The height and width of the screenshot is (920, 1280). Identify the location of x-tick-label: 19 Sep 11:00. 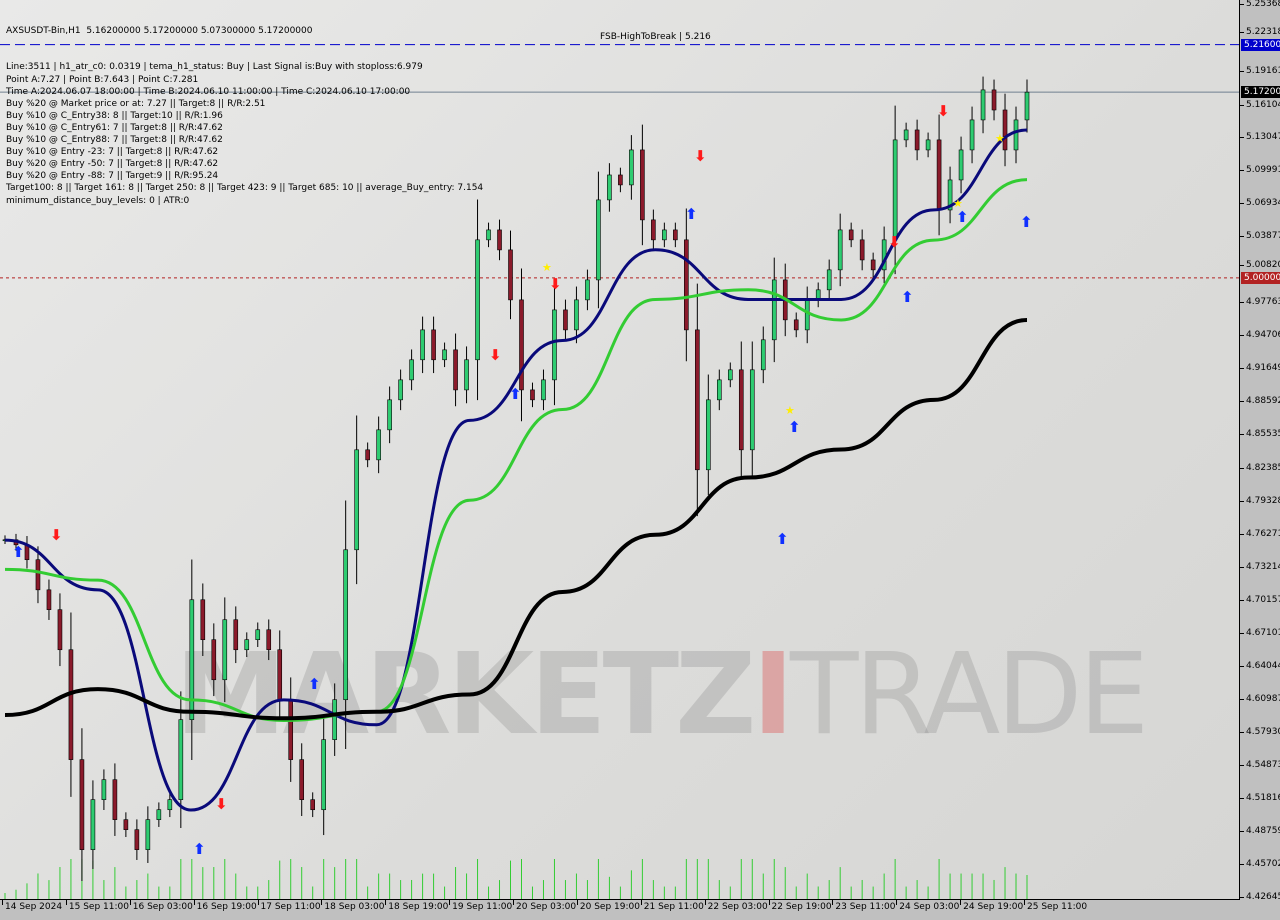
(481, 906).